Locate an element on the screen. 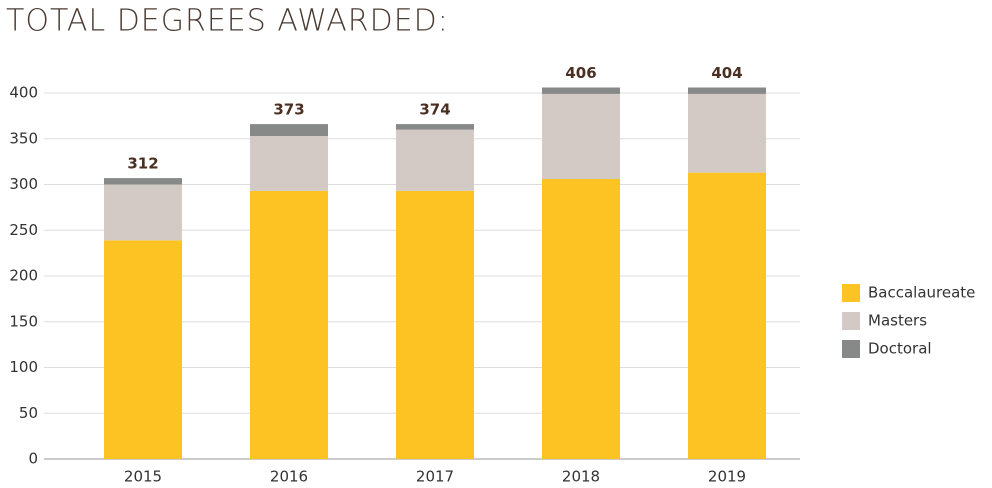 Image resolution: width=992 pixels, height=488 pixels. total-label: 373 is located at coordinates (288, 110).